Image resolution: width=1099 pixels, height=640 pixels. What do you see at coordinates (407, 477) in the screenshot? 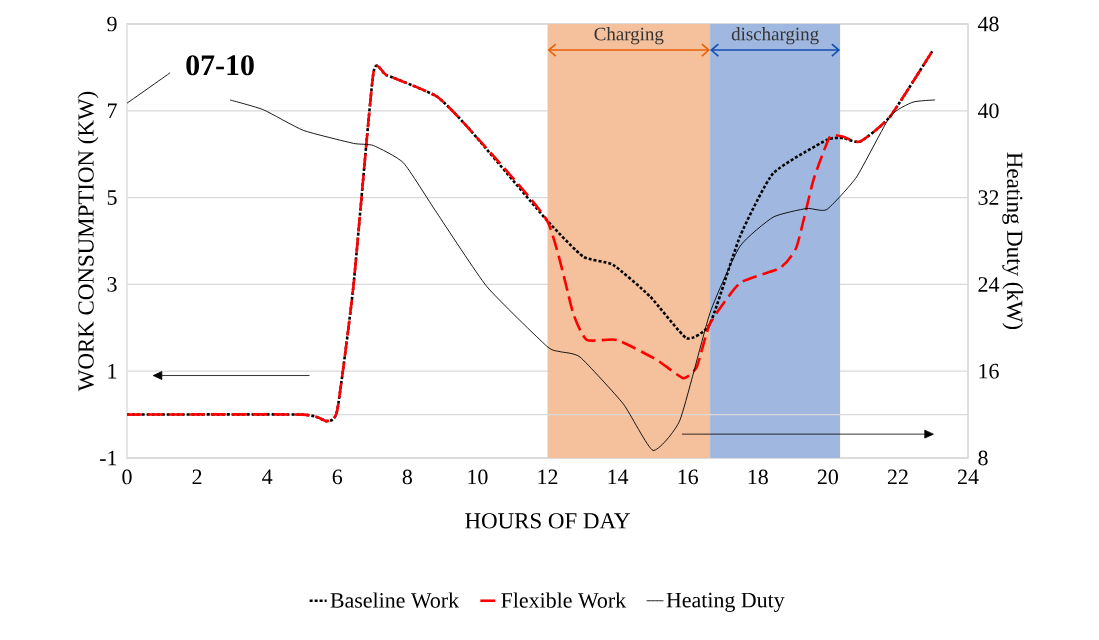
I see `x-tick-label: 8` at bounding box center [407, 477].